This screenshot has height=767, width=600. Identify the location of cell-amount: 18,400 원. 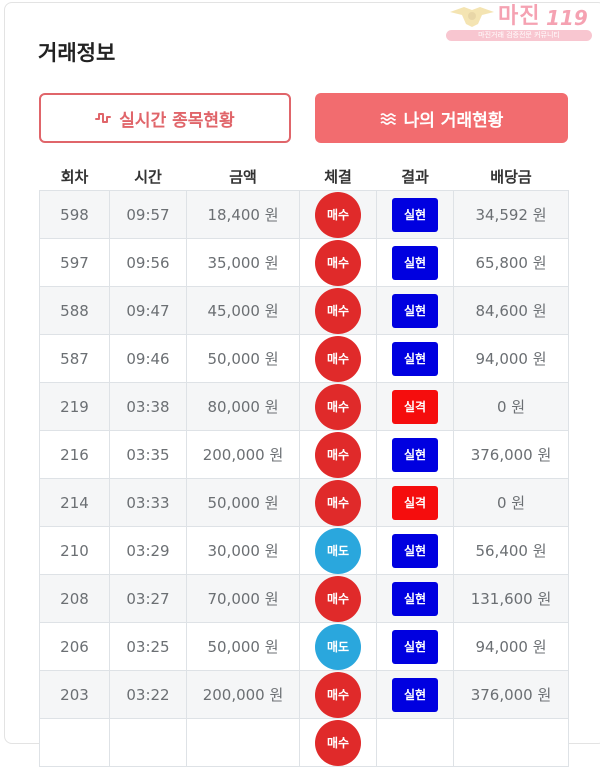
(243, 214).